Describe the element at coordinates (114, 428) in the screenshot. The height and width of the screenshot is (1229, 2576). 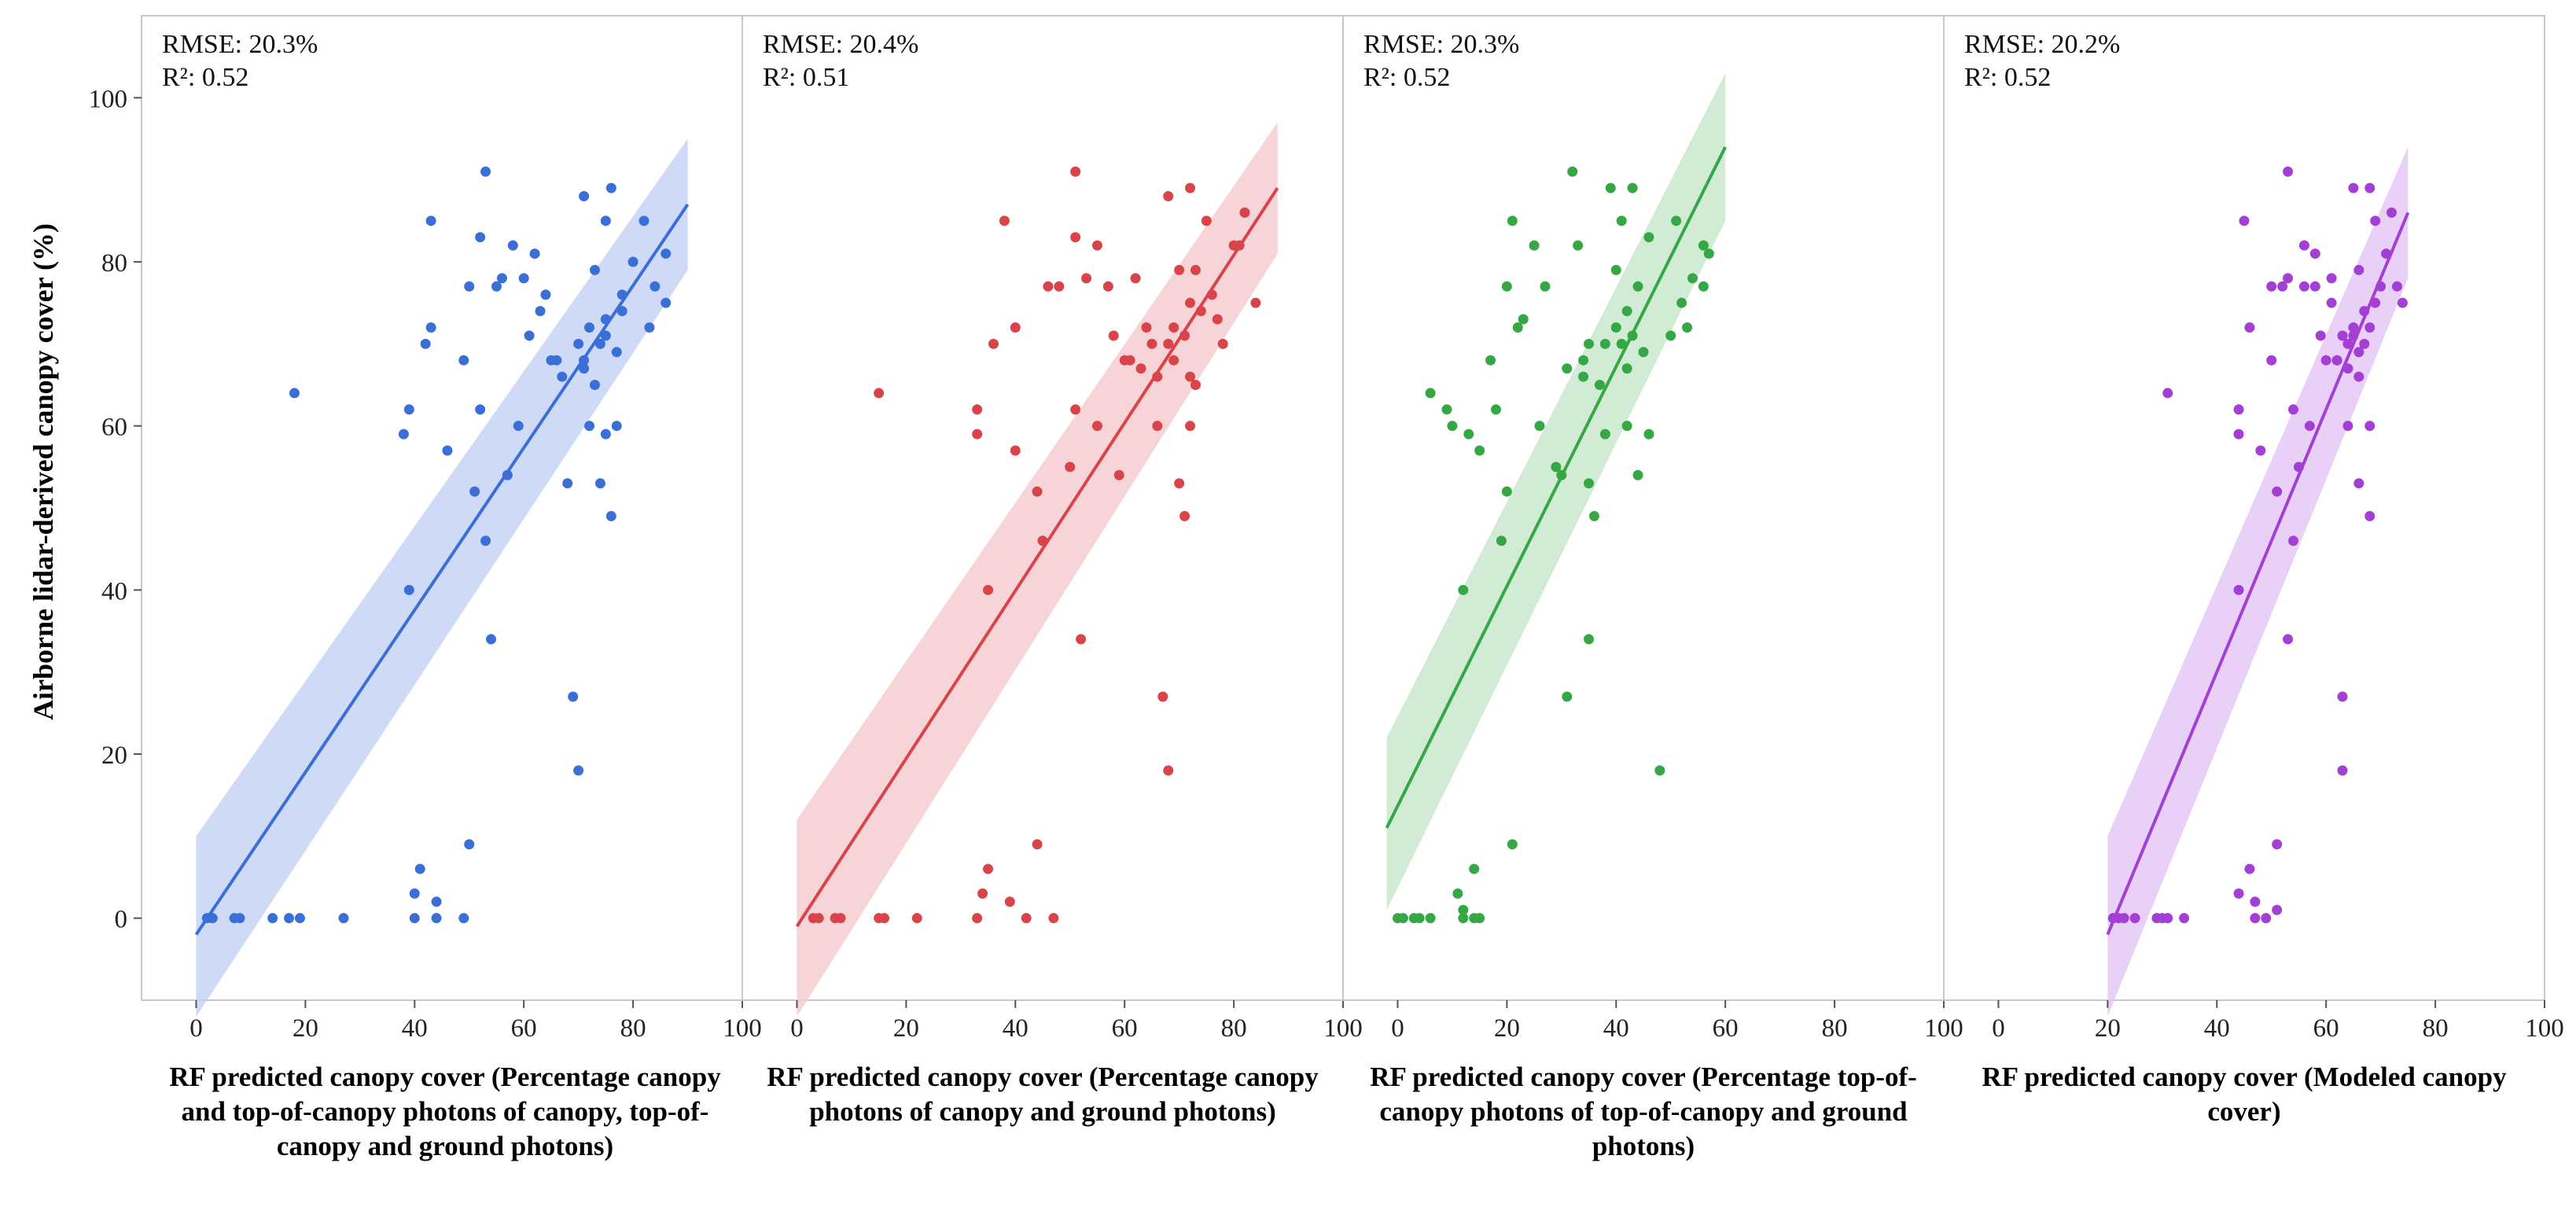
I see `y-tick-label: 60` at that location.